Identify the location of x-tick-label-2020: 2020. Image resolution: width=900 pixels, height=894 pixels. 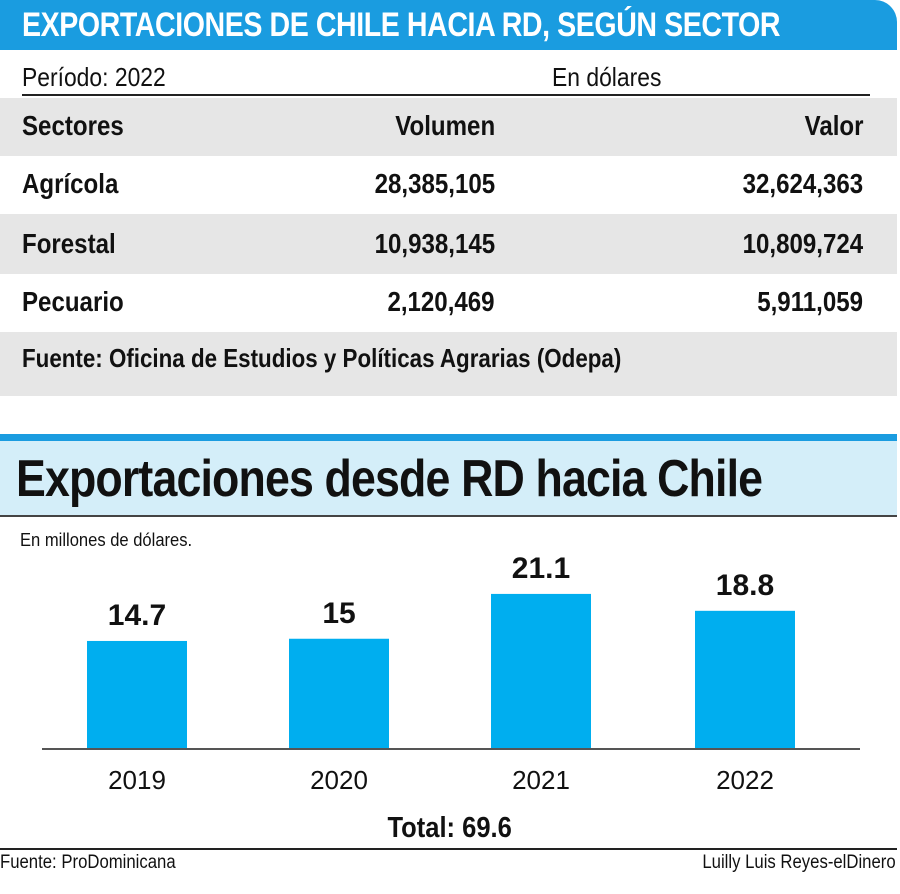
(339, 780).